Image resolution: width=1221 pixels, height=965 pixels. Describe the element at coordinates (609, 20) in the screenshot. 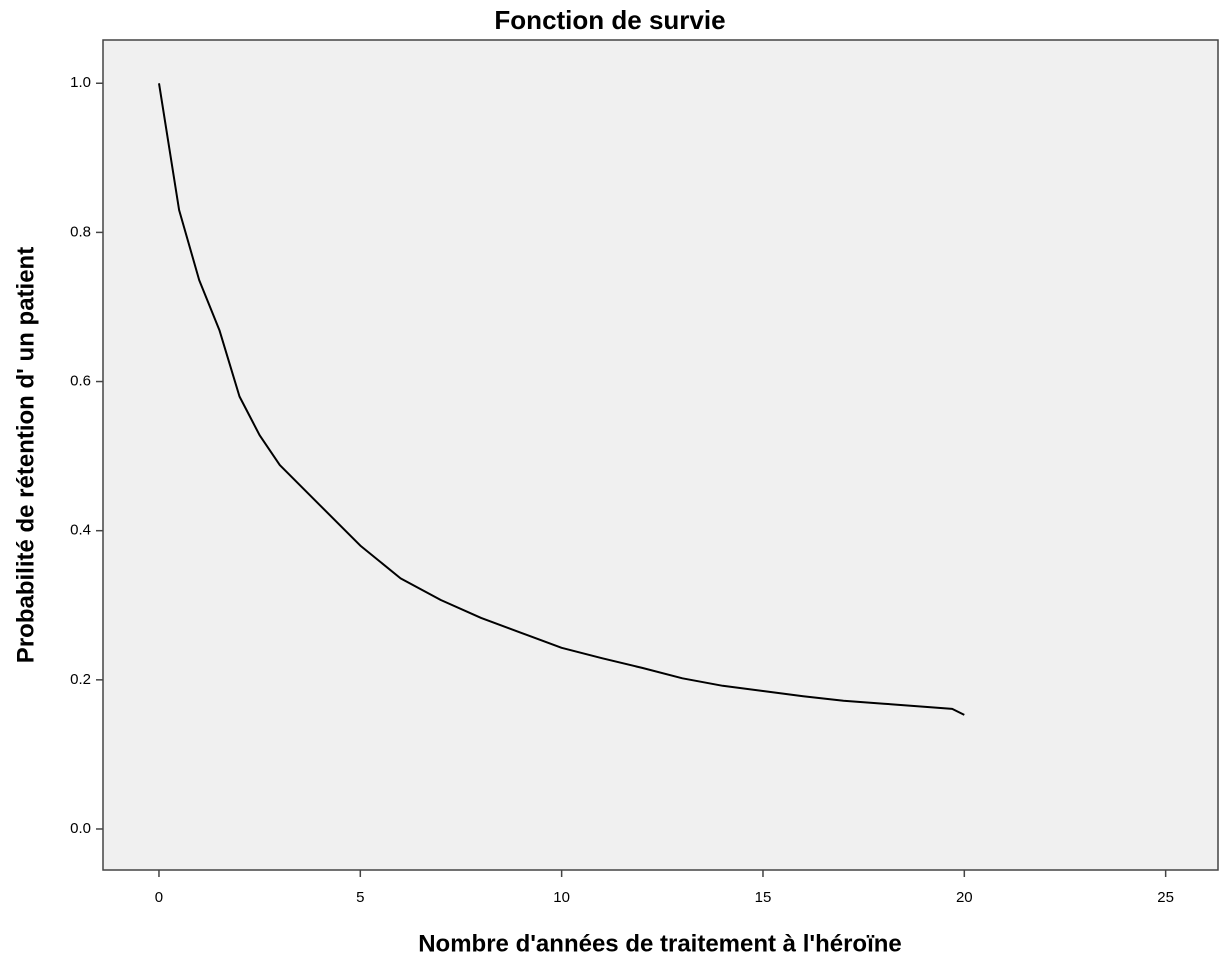

I see `chart-title: Fonction de survie` at that location.